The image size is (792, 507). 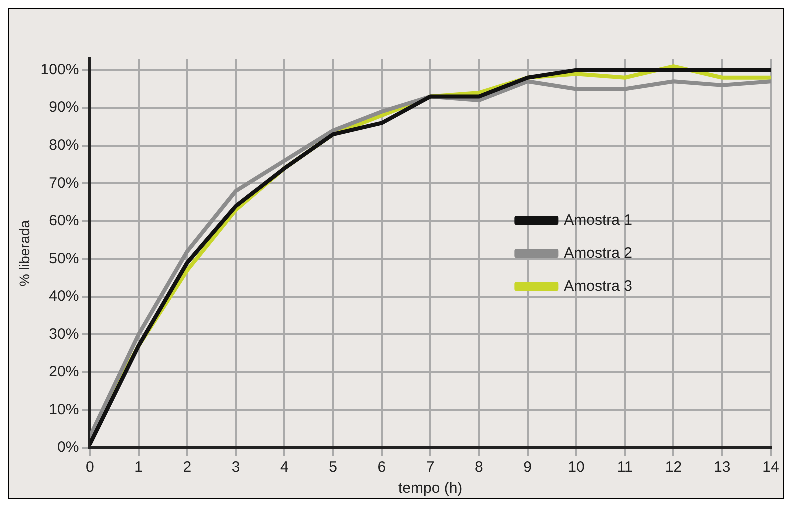 What do you see at coordinates (64, 409) in the screenshot?
I see `y-tick-label: 10%` at bounding box center [64, 409].